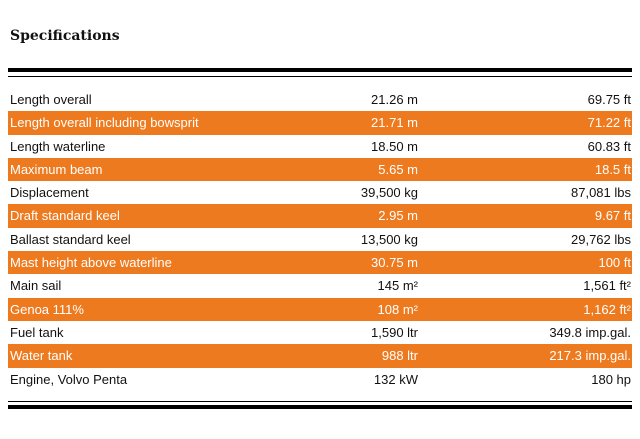 The width and height of the screenshot is (640, 439). I want to click on spec-row: Displacement 39,500 kg 87,081 lbs, so click(320, 192).